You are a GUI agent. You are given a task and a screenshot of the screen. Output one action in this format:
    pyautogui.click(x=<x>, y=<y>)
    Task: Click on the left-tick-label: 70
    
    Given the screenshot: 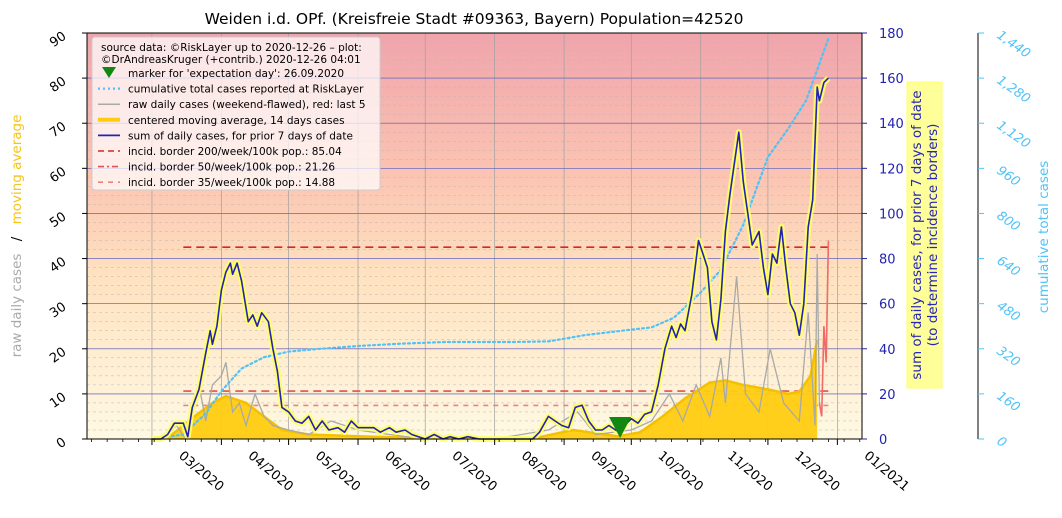 What is the action you would take?
    pyautogui.click(x=58, y=130)
    